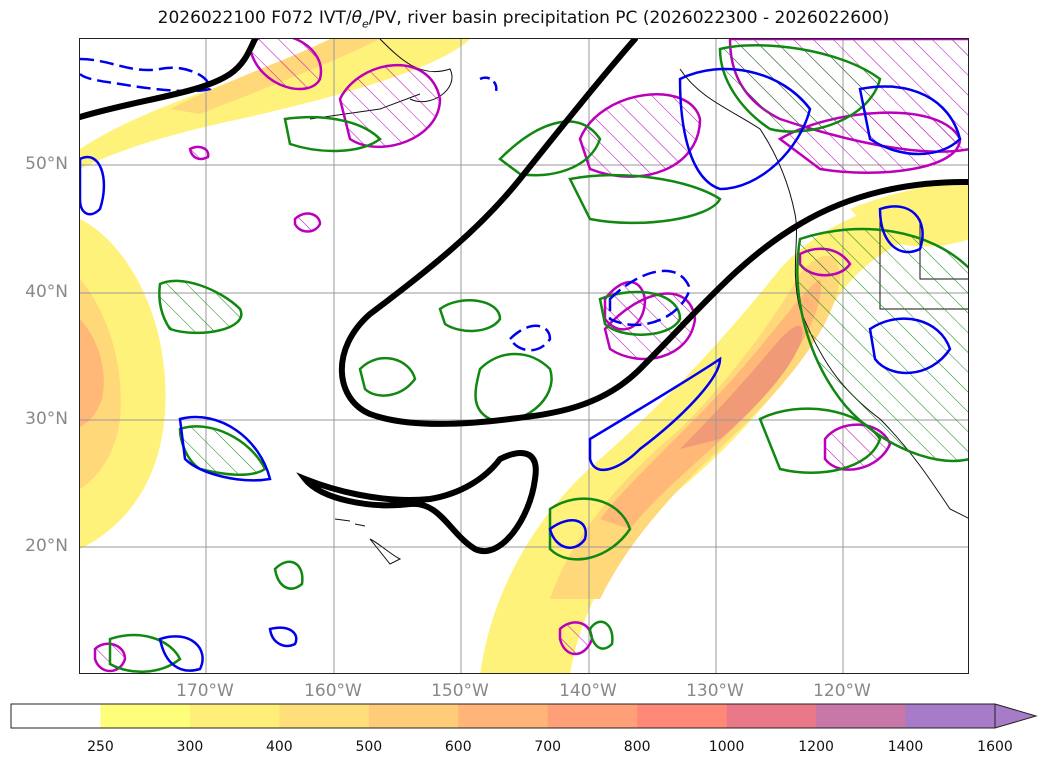  What do you see at coordinates (46, 292) in the screenshot?
I see `lat-label-40n: 40°N` at bounding box center [46, 292].